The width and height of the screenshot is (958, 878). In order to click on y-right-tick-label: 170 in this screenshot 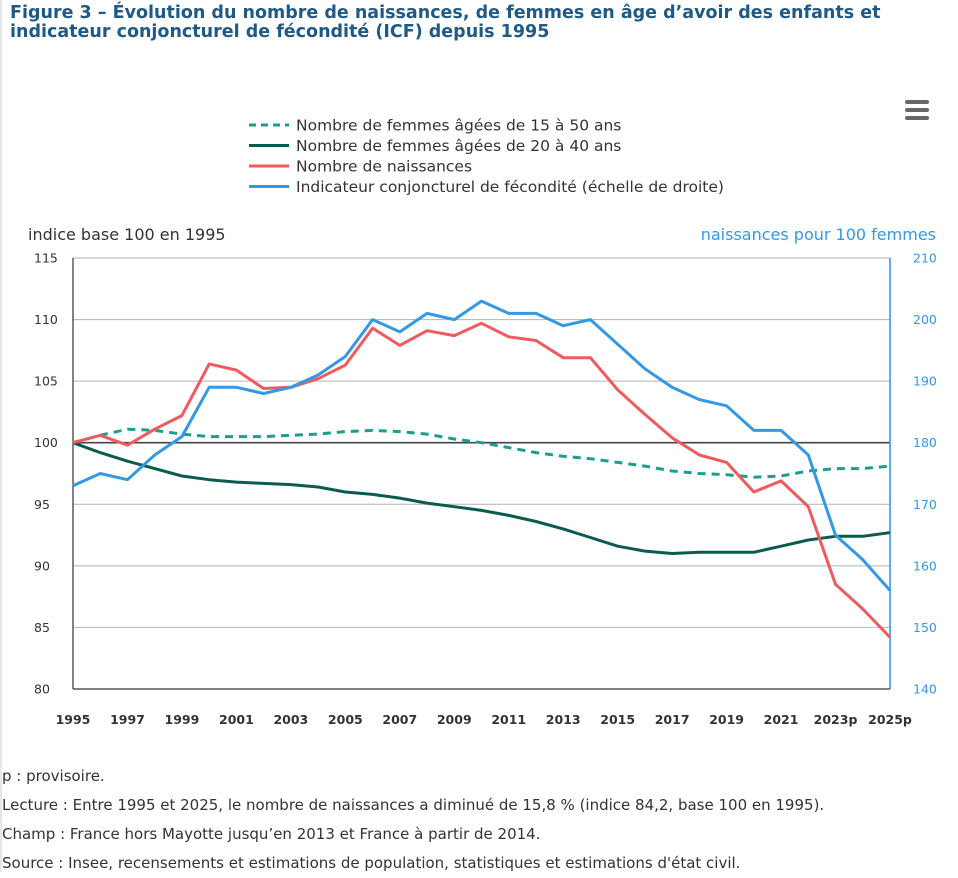, I will do `click(925, 504)`.